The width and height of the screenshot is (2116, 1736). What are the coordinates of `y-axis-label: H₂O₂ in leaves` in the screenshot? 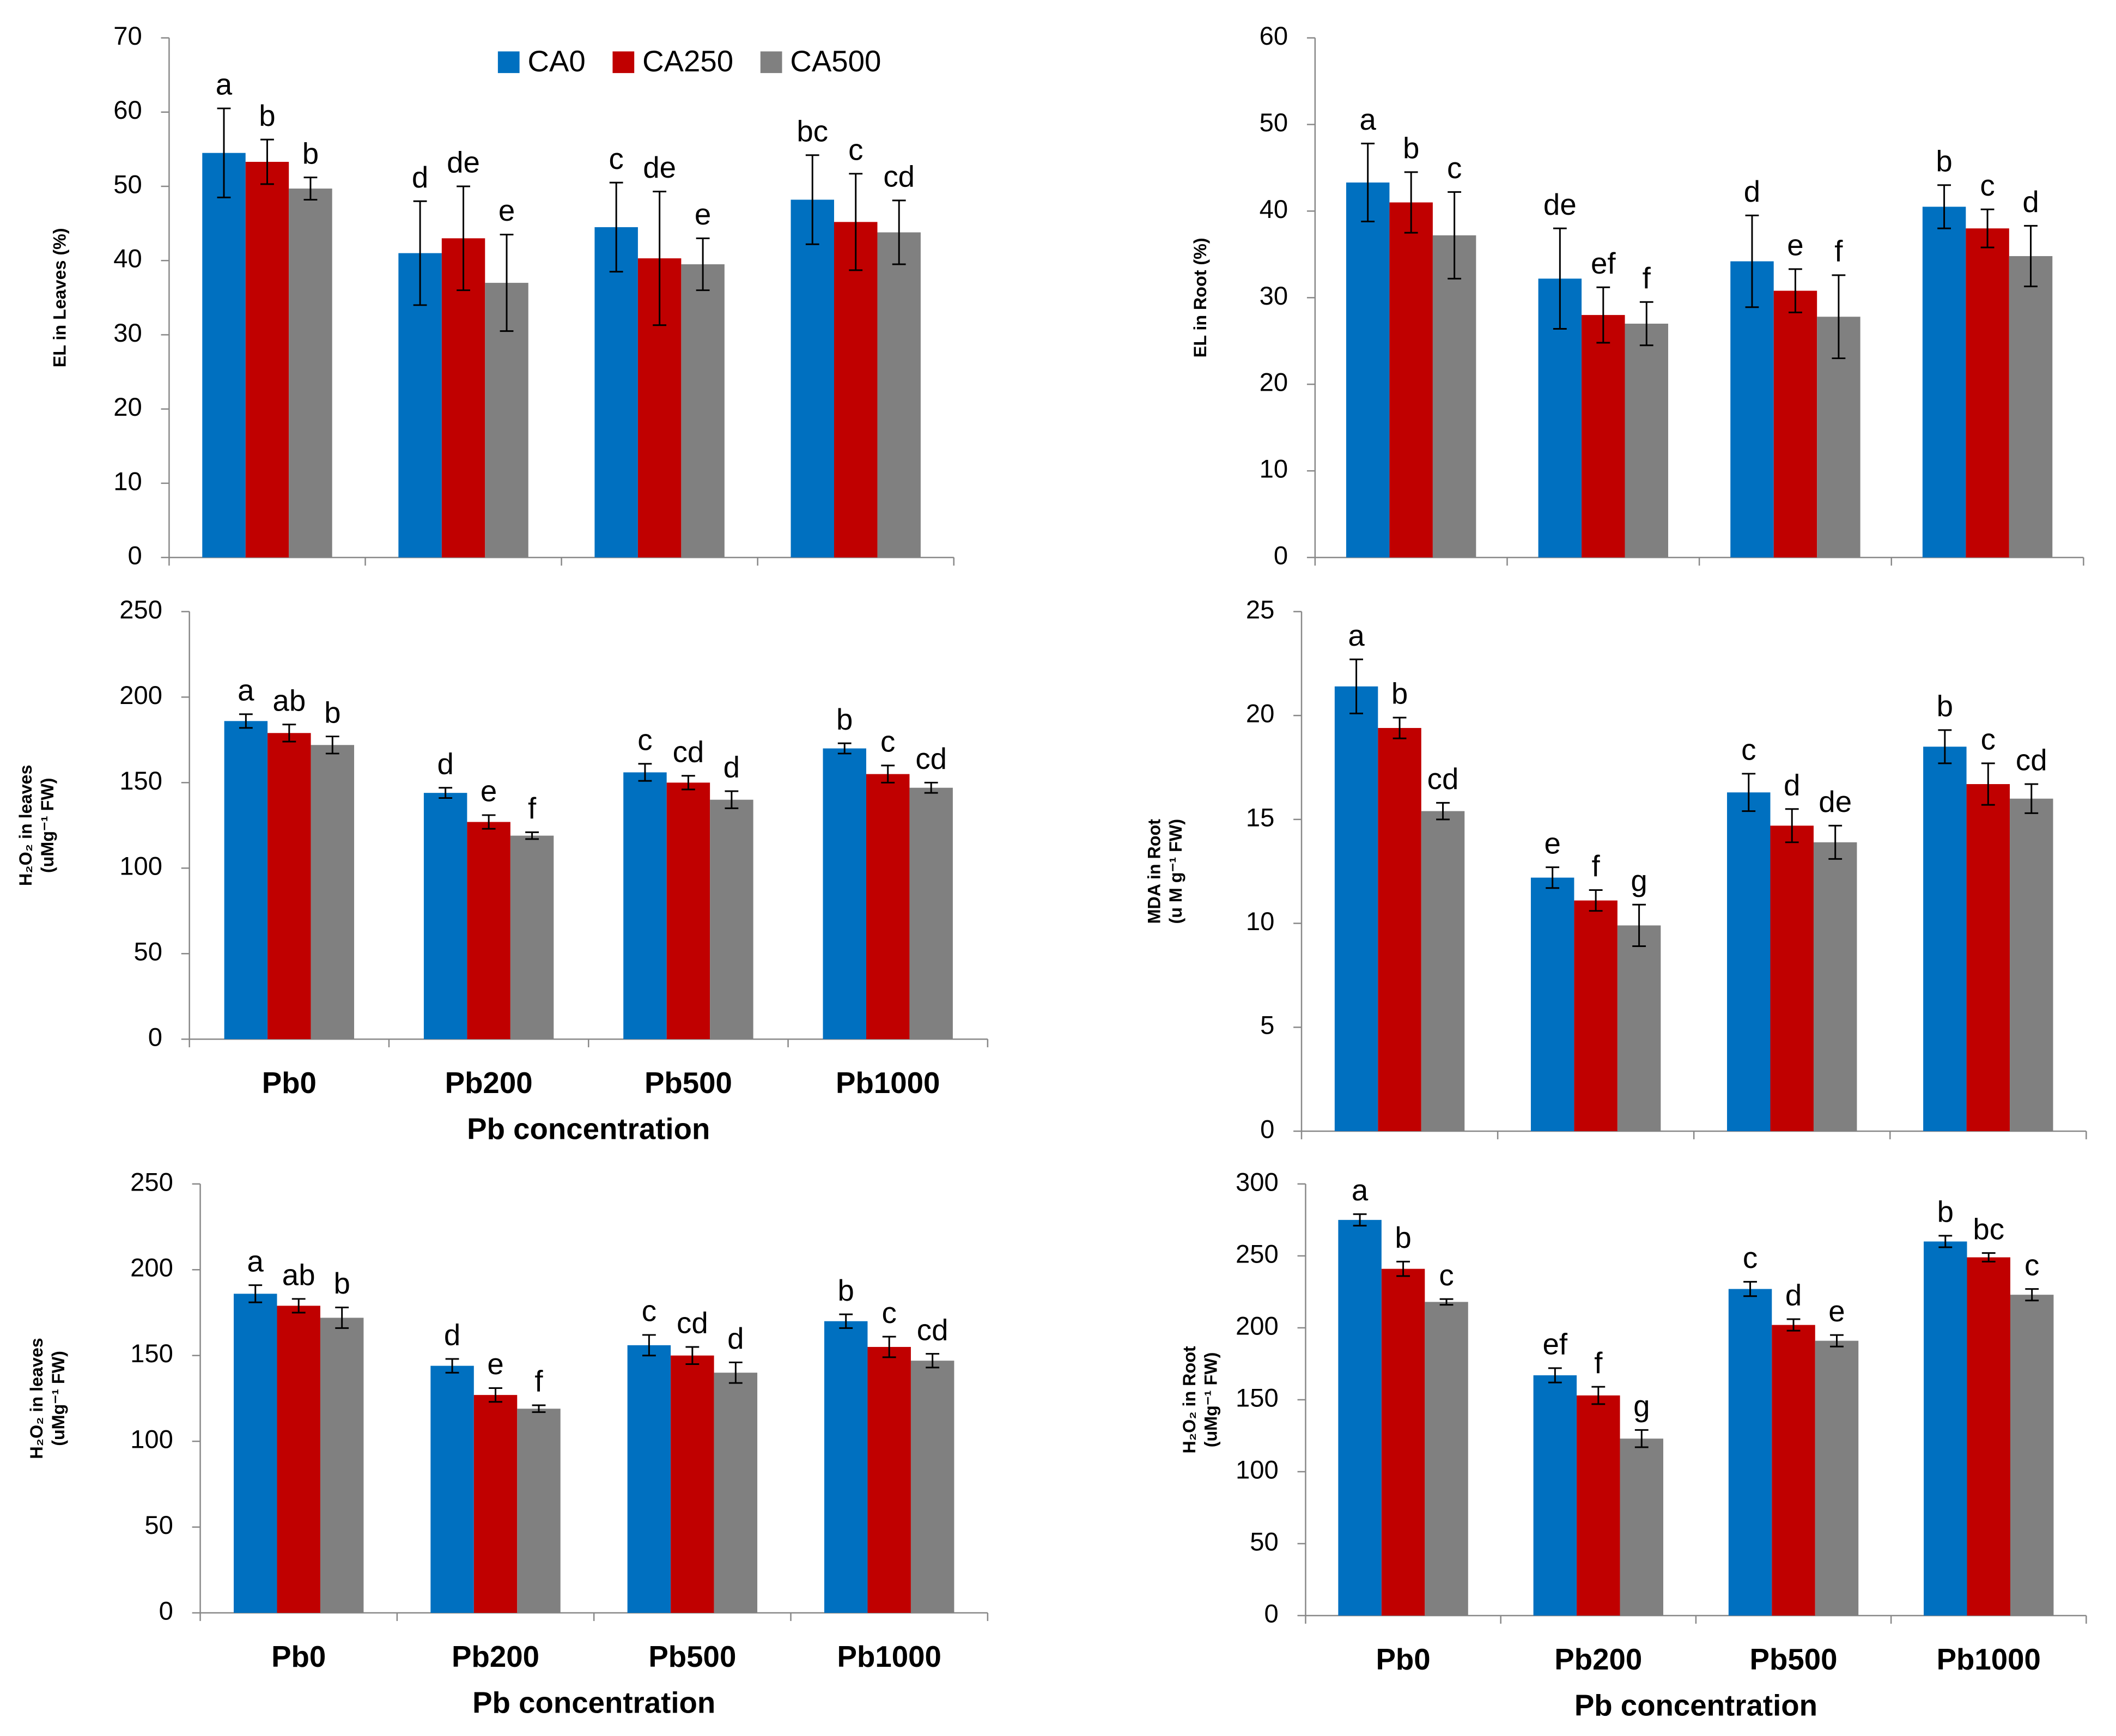 It's located at (25, 825).